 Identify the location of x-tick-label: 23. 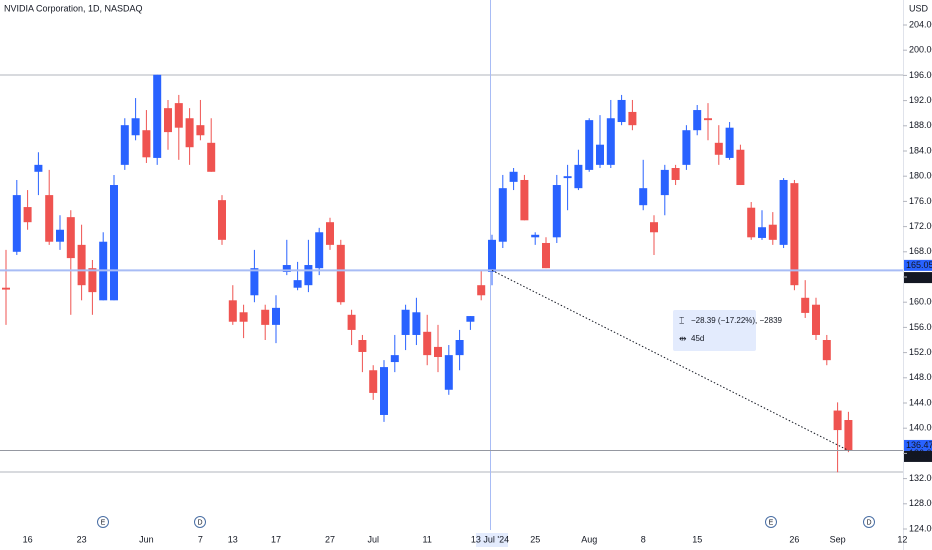
(82, 539).